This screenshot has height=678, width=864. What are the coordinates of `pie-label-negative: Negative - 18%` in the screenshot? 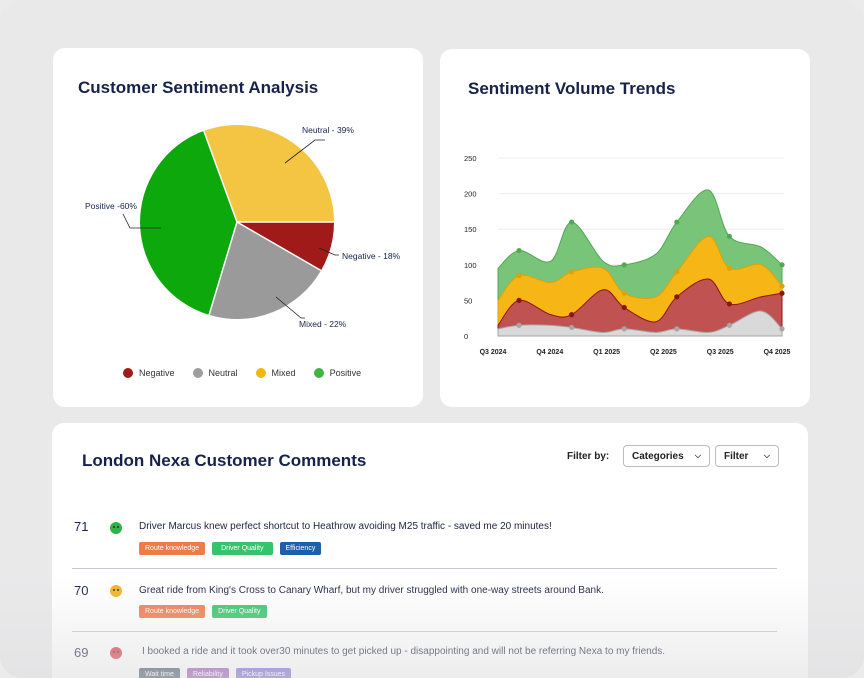 It's located at (371, 256).